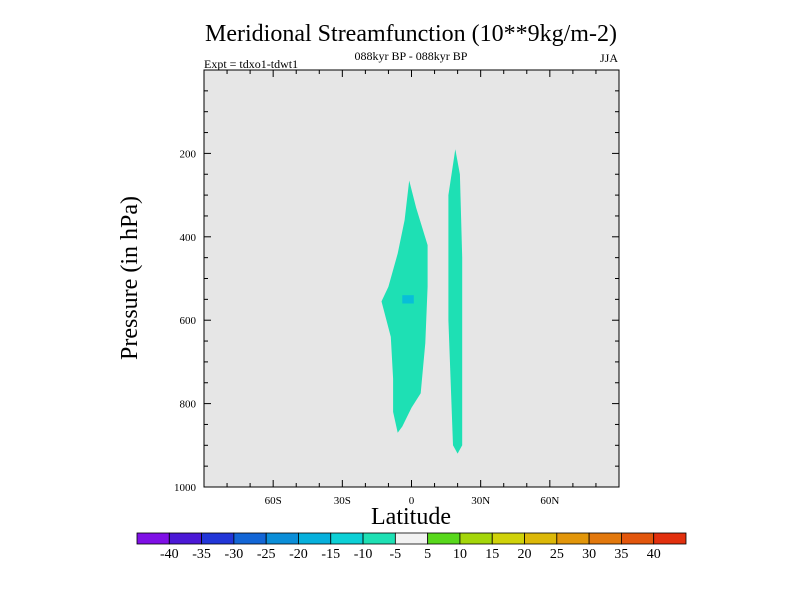 This screenshot has height=600, width=800. I want to click on y-tick-label: 1000, so click(185, 488).